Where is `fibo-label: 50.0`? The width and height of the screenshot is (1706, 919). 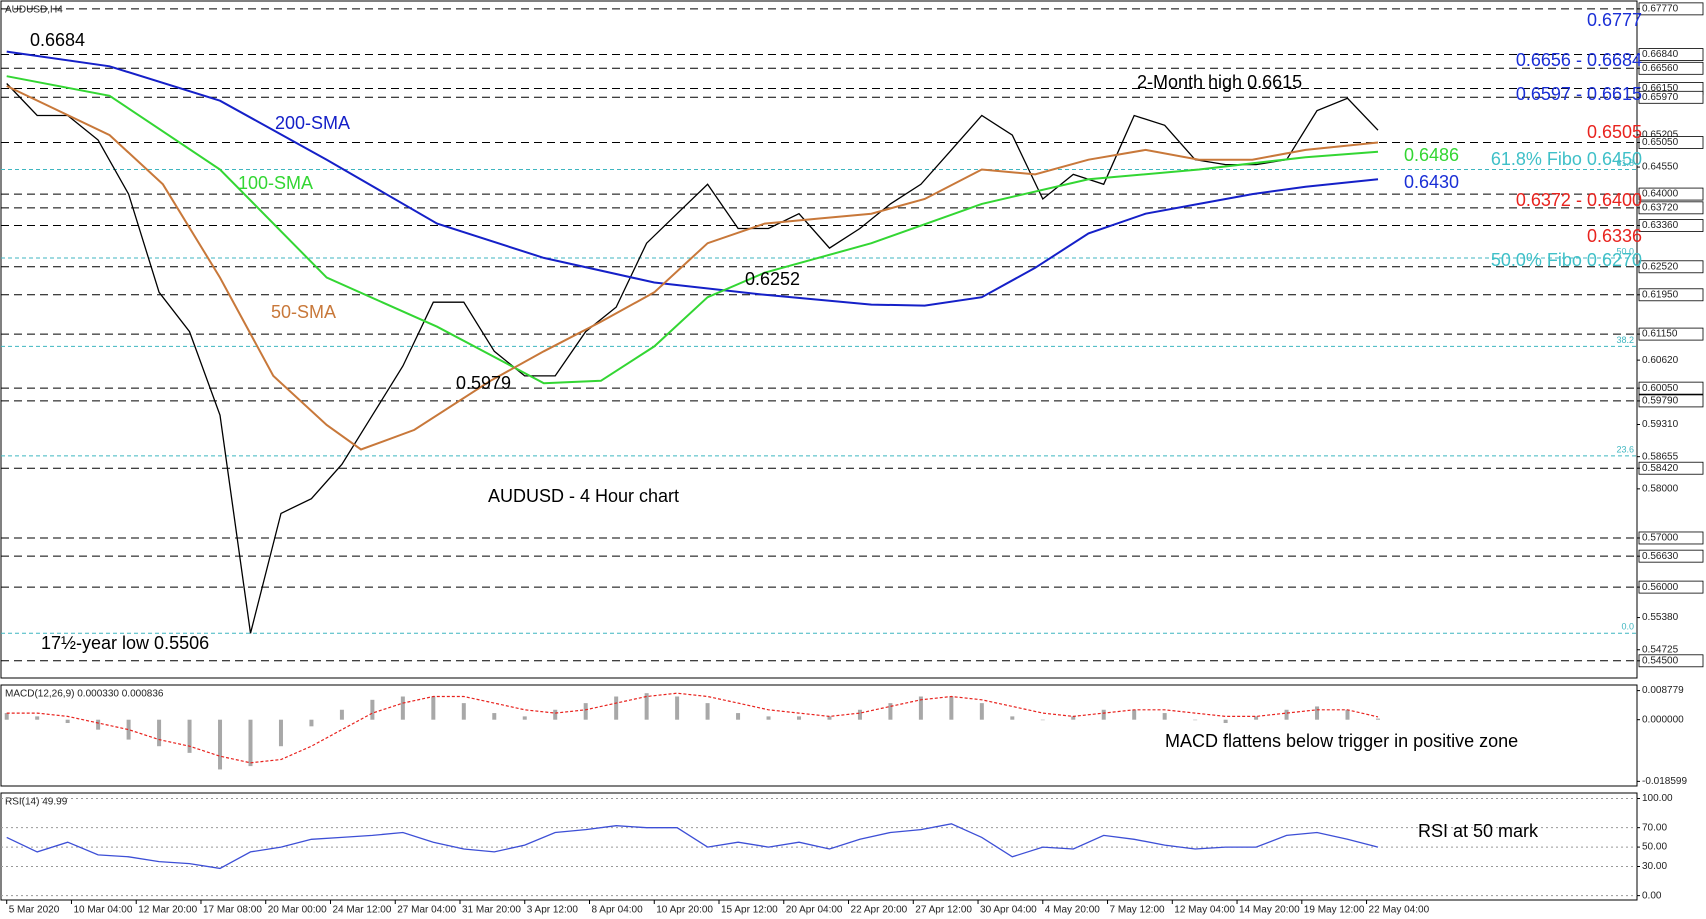 fibo-label: 50.0 is located at coordinates (1625, 251).